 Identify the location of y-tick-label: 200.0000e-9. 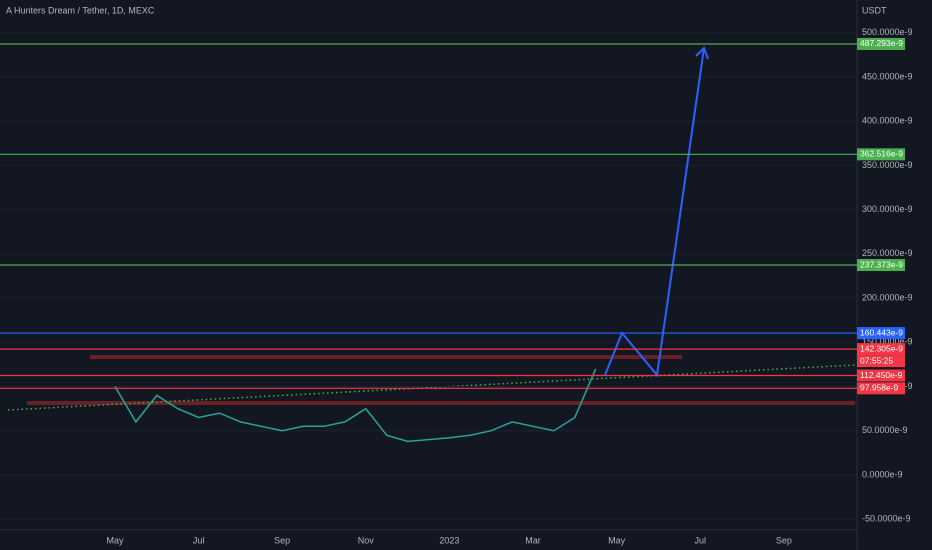
(887, 297).